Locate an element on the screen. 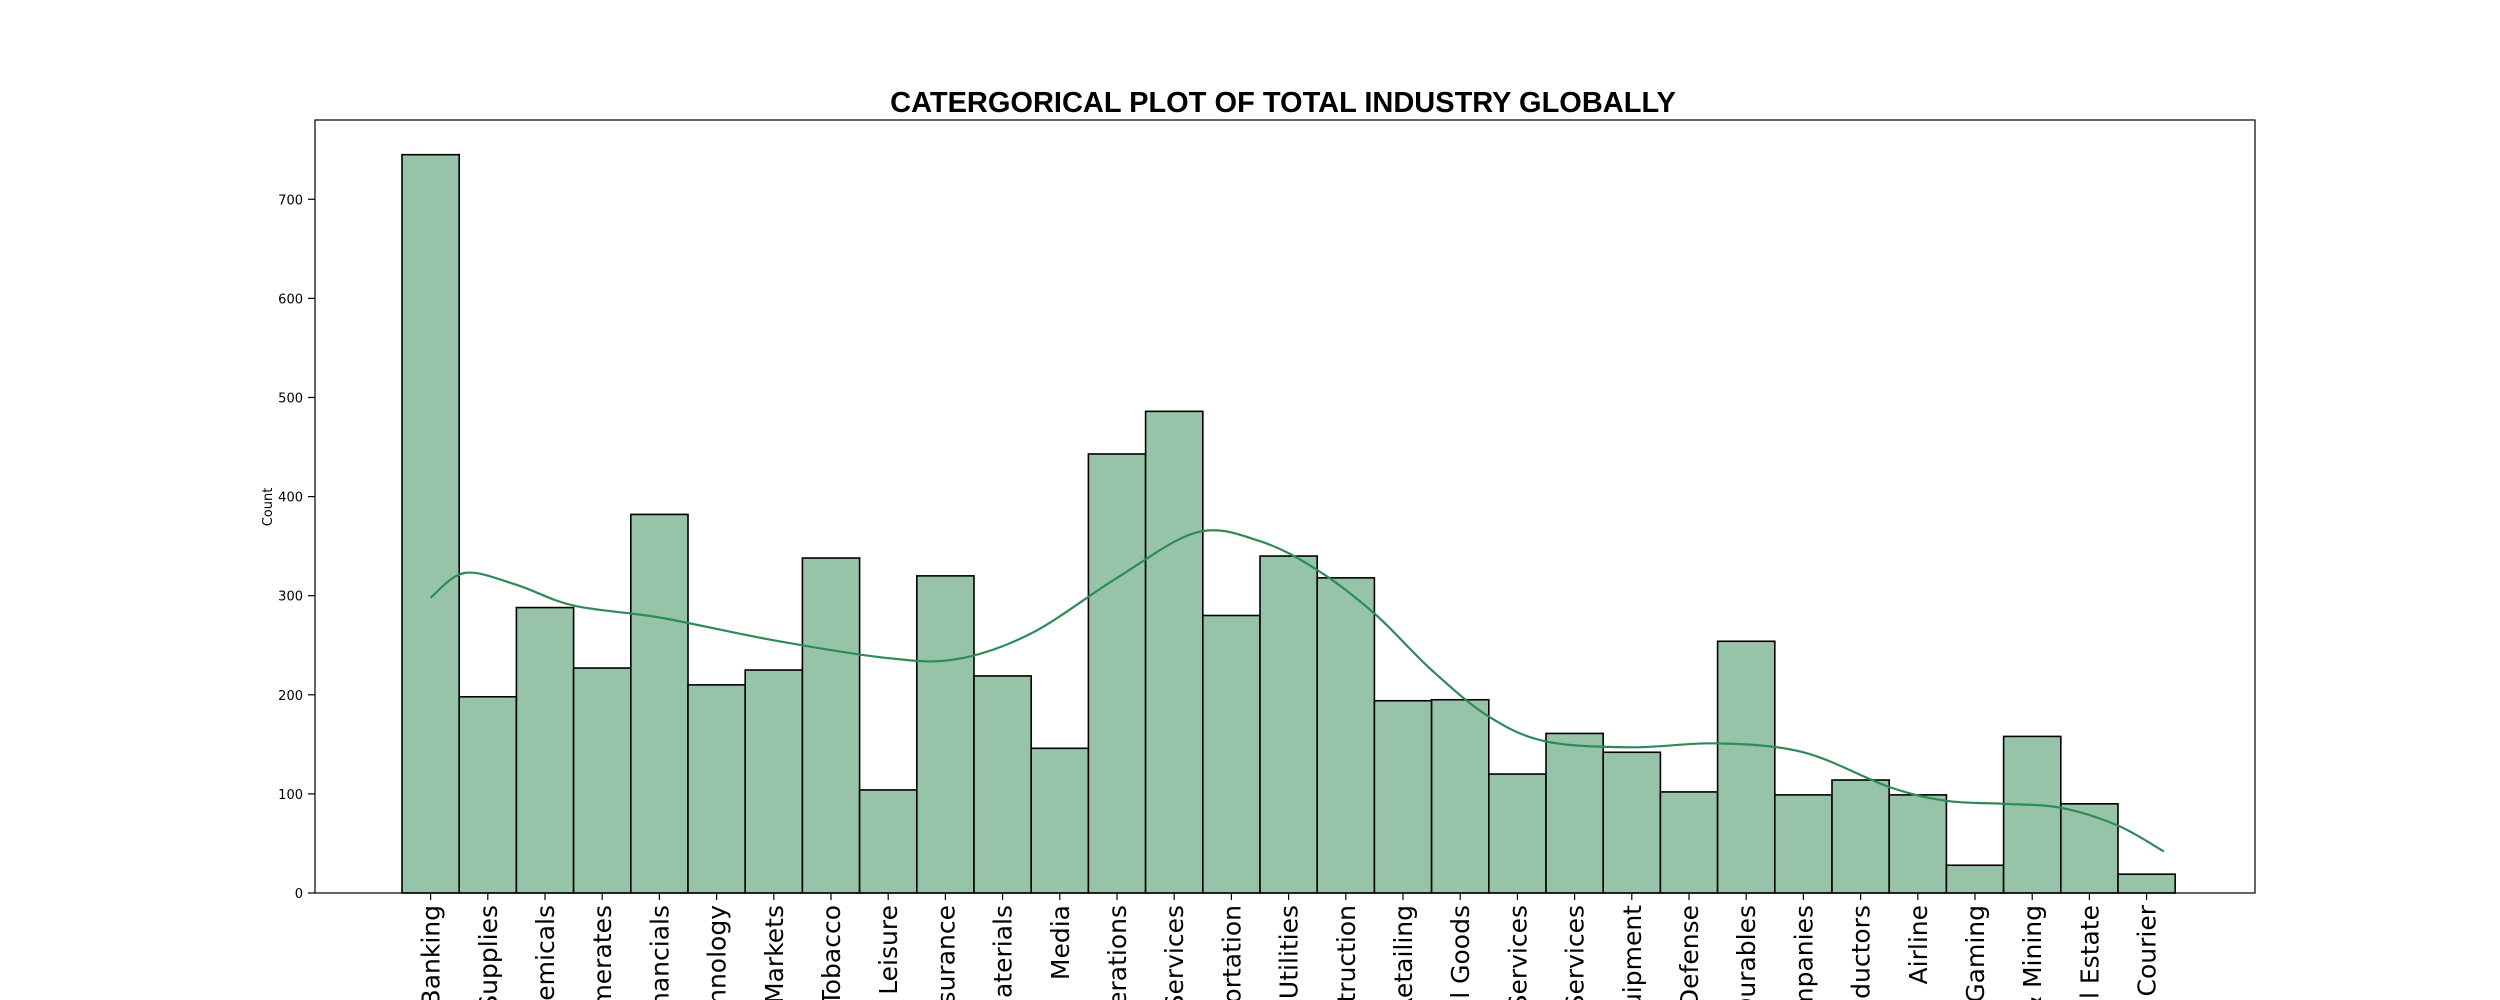 The width and height of the screenshot is (2500, 1000). x-tick-label: hemicals is located at coordinates (545, 952).